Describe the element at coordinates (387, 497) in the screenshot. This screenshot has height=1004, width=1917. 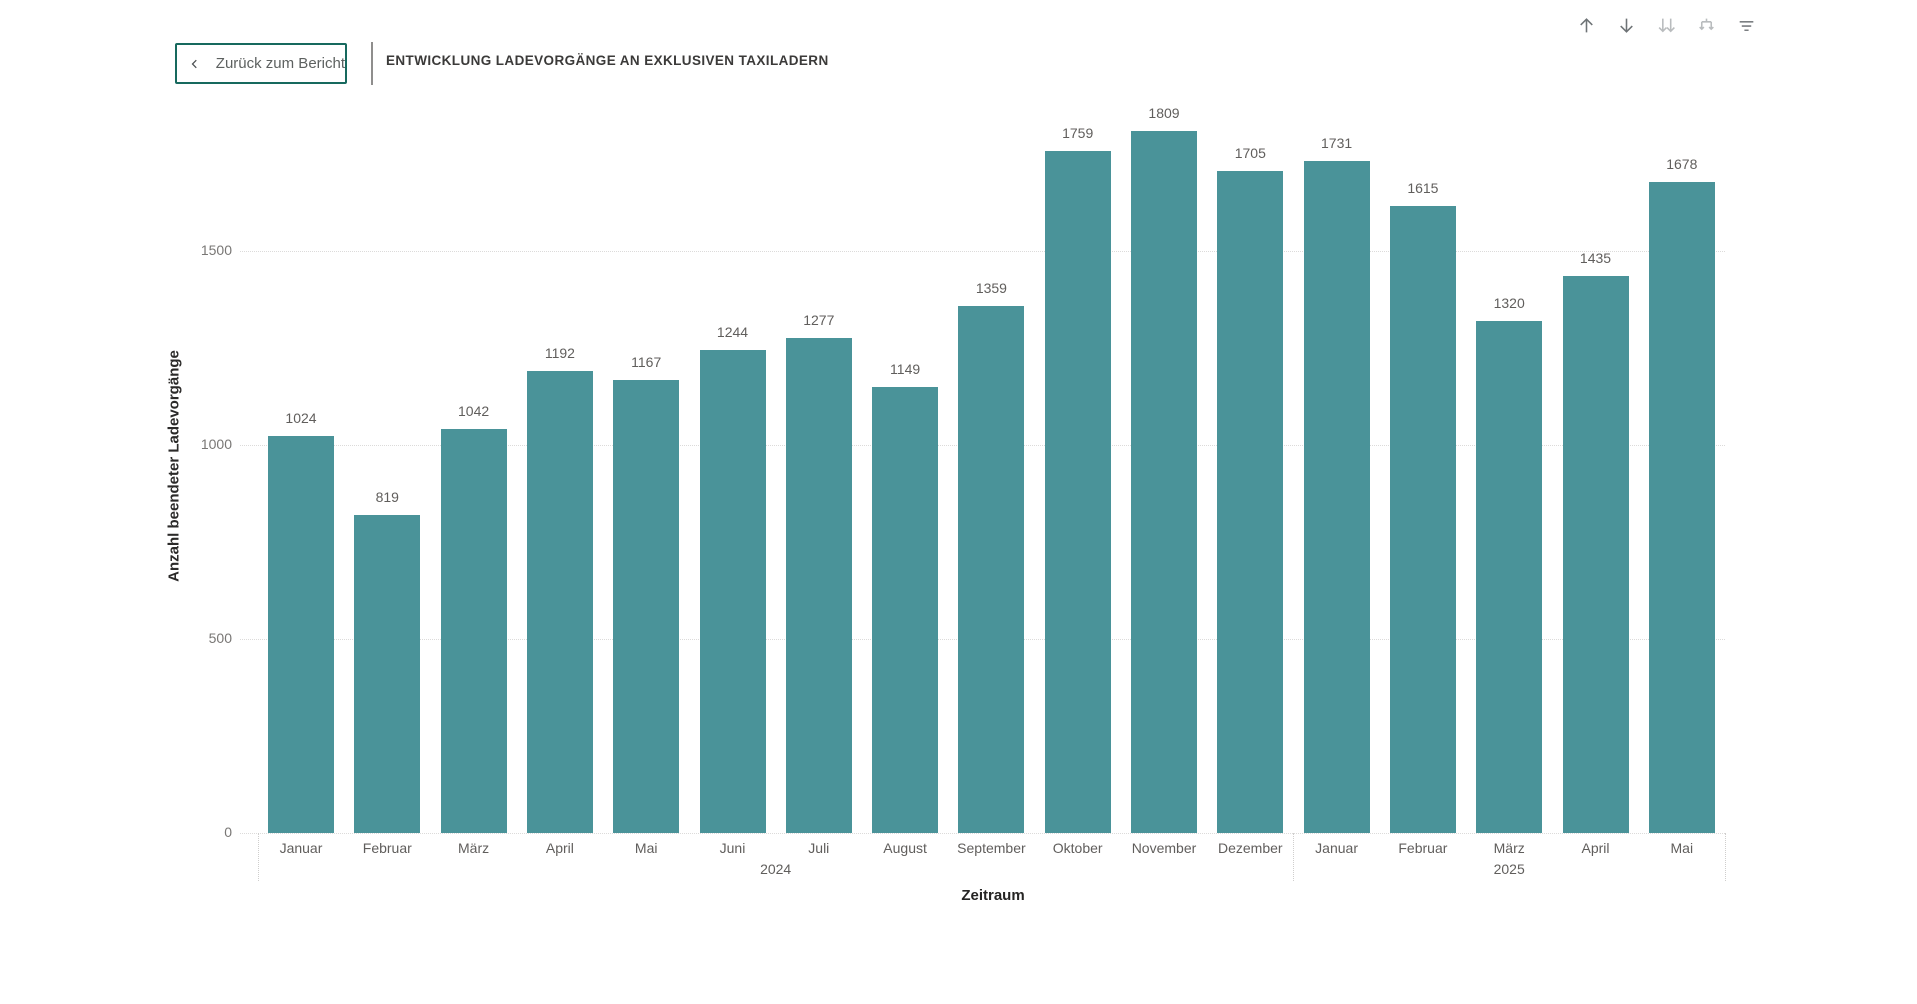
I see `bar-value-label: 819` at that location.